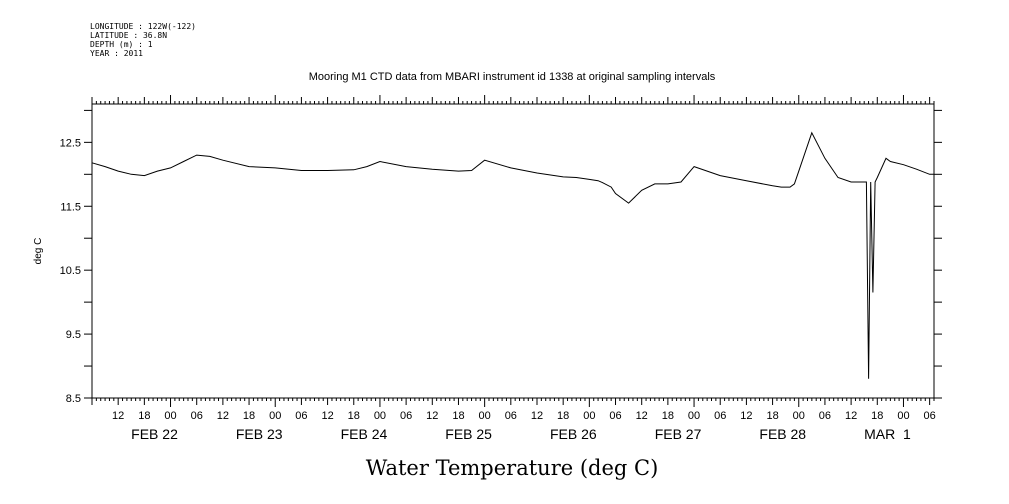 The width and height of the screenshot is (1009, 504). Describe the element at coordinates (143, 26) in the screenshot. I see `longitude-label: LONGITUDE : 122W(-122)` at that location.